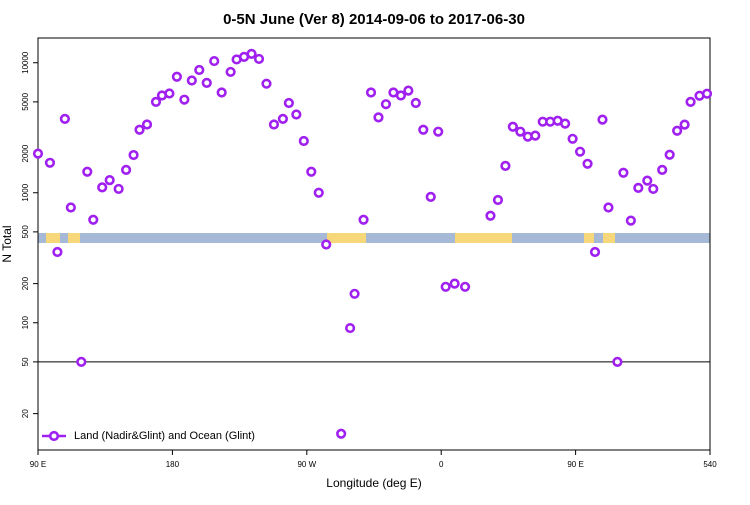  What do you see at coordinates (173, 464) in the screenshot?
I see `x-tick-label: 180` at bounding box center [173, 464].